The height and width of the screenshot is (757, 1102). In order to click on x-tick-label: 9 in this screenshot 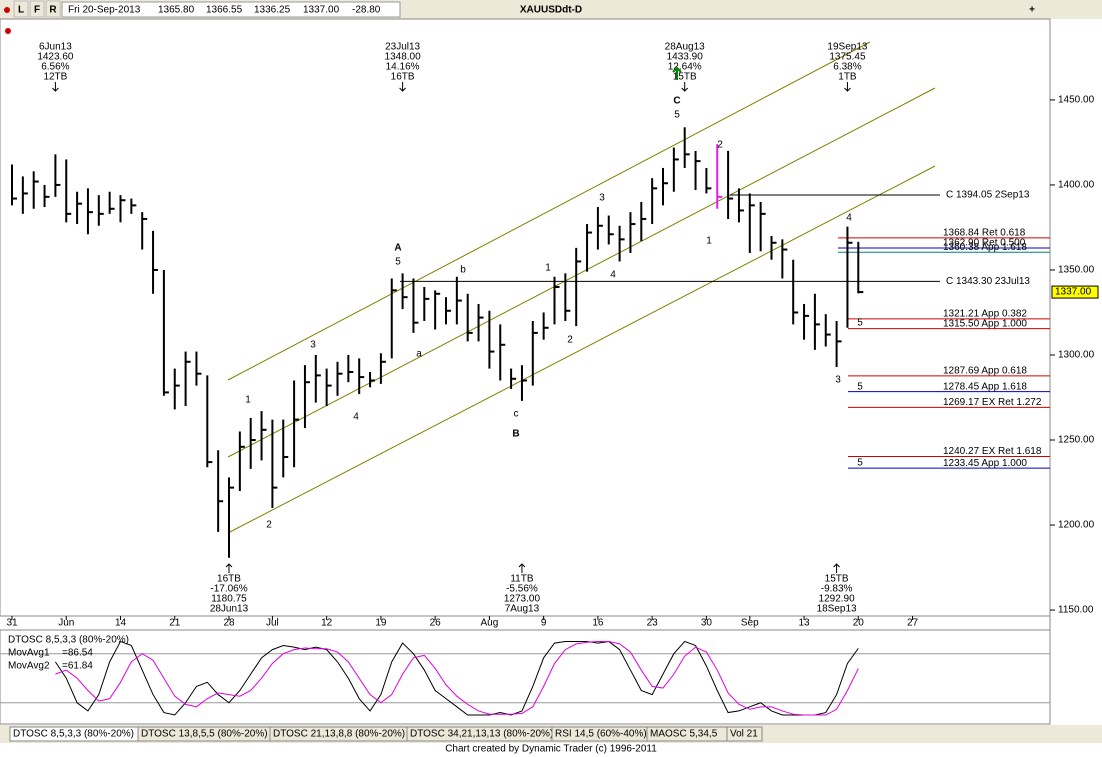, I will do `click(544, 623)`.